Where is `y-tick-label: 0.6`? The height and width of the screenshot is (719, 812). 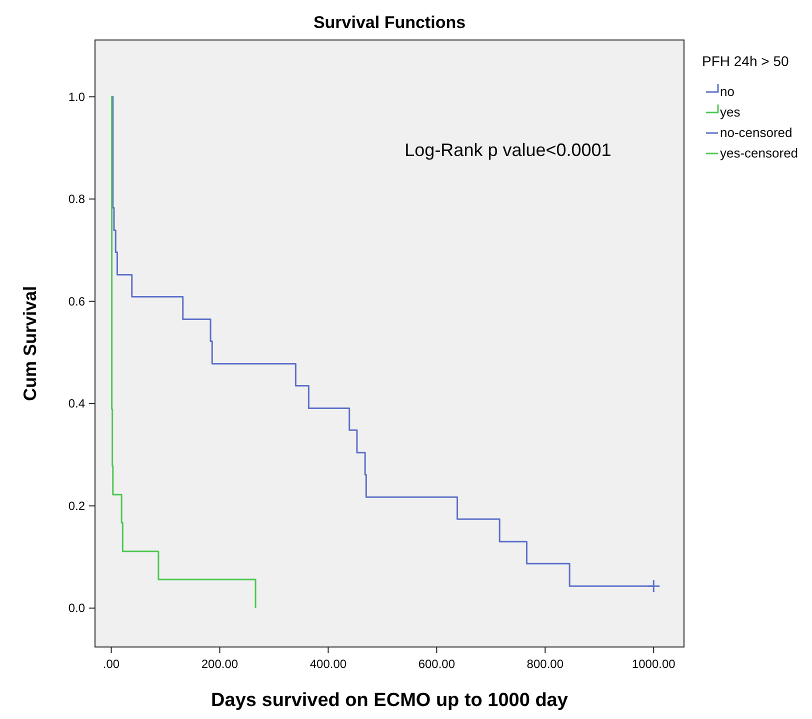 y-tick-label: 0.6 is located at coordinates (77, 301).